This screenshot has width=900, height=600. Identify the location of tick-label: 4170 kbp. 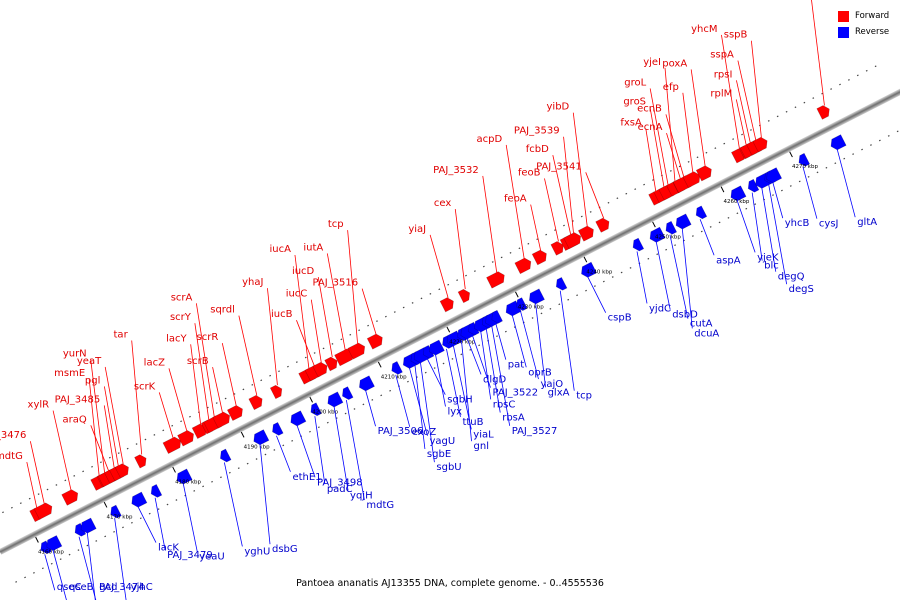
(120, 518).